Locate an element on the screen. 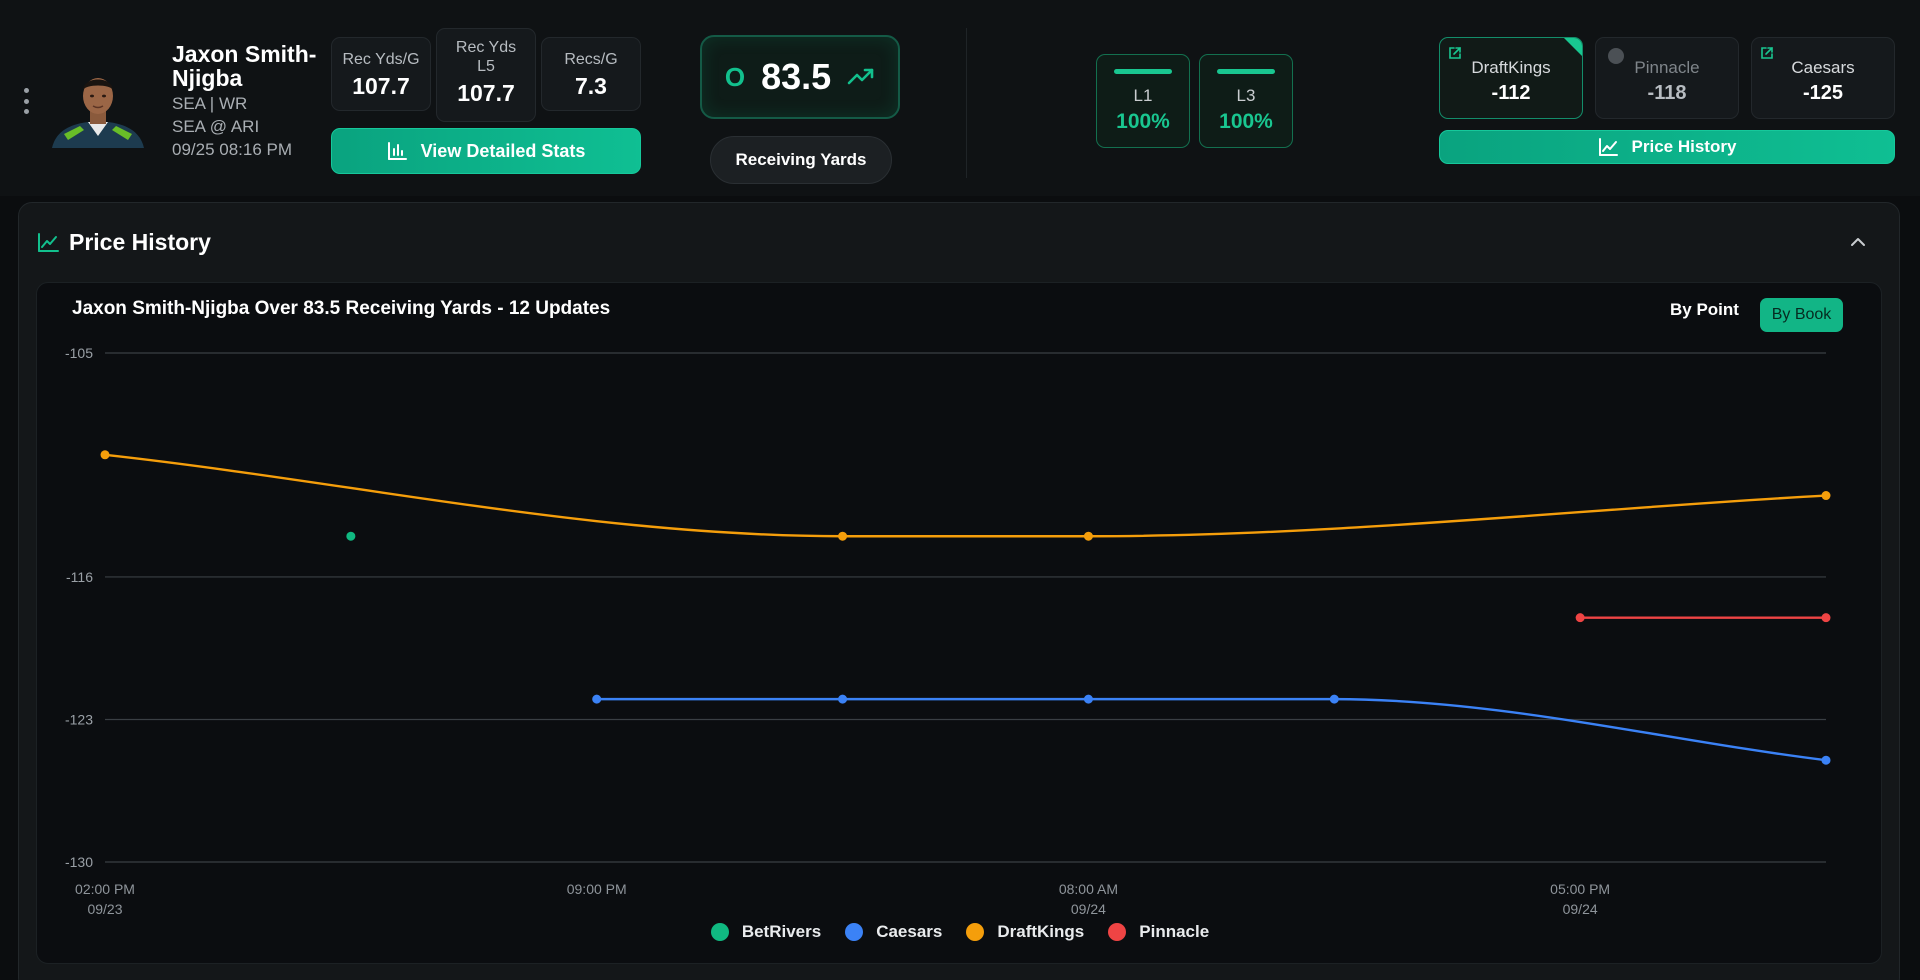  stat-label: Rec Yds/G is located at coordinates (381, 59).